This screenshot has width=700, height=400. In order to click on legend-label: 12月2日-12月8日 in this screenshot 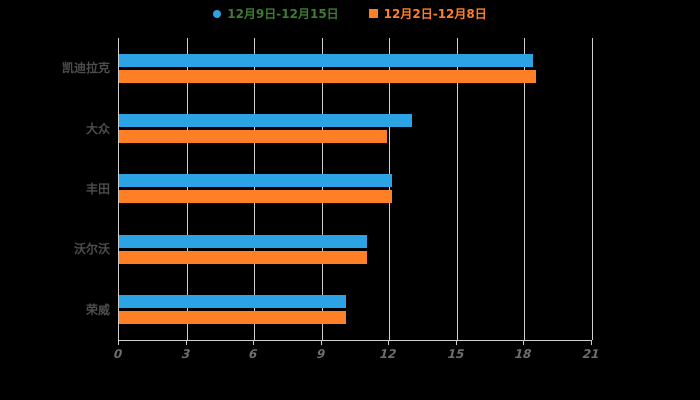, I will do `click(435, 14)`.